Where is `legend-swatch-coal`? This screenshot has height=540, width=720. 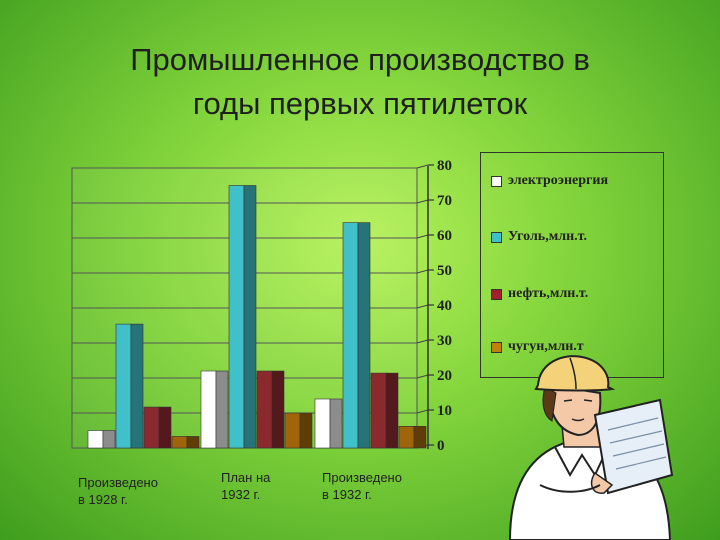
legend-swatch-coal is located at coordinates (496, 237).